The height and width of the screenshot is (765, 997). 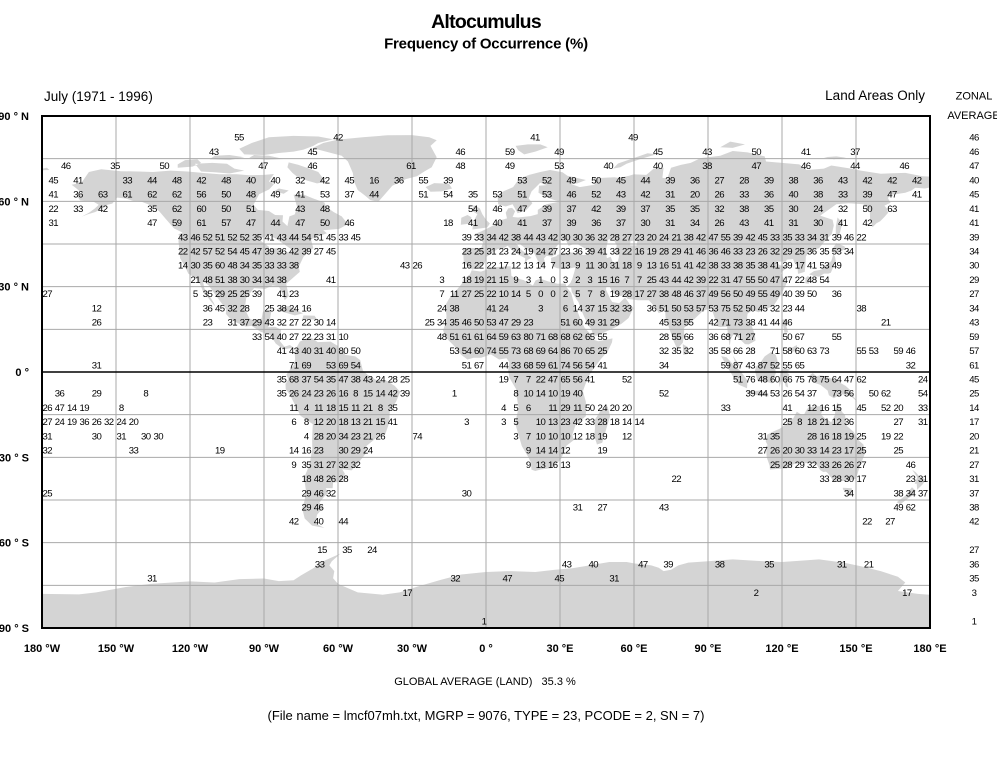 What do you see at coordinates (528, 465) in the screenshot?
I see `svg-text: 9` at bounding box center [528, 465].